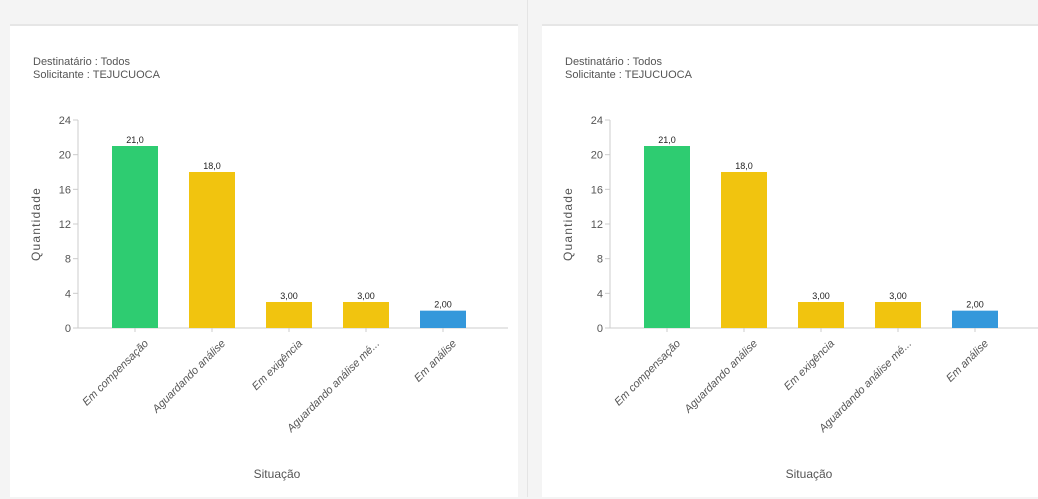 The height and width of the screenshot is (499, 1038). Describe the element at coordinates (527, 248) in the screenshot. I see `panel-divider` at that location.